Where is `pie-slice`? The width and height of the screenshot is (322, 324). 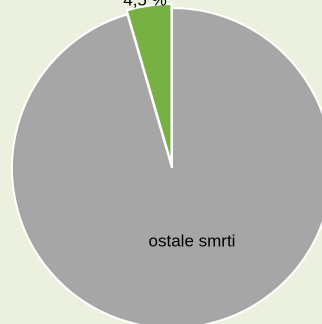
pie-slice is located at coordinates (149, 84).